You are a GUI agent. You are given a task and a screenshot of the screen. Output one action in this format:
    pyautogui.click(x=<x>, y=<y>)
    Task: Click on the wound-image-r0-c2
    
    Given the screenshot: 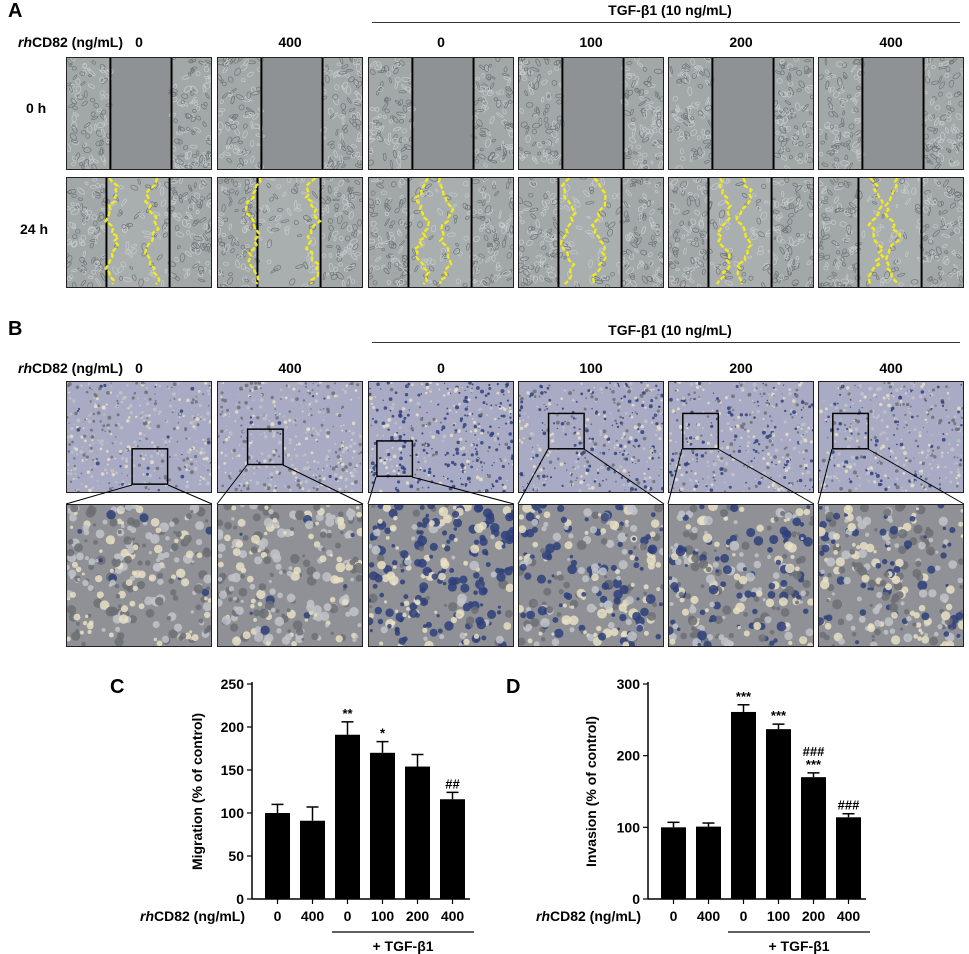 What is the action you would take?
    pyautogui.click(x=441, y=113)
    